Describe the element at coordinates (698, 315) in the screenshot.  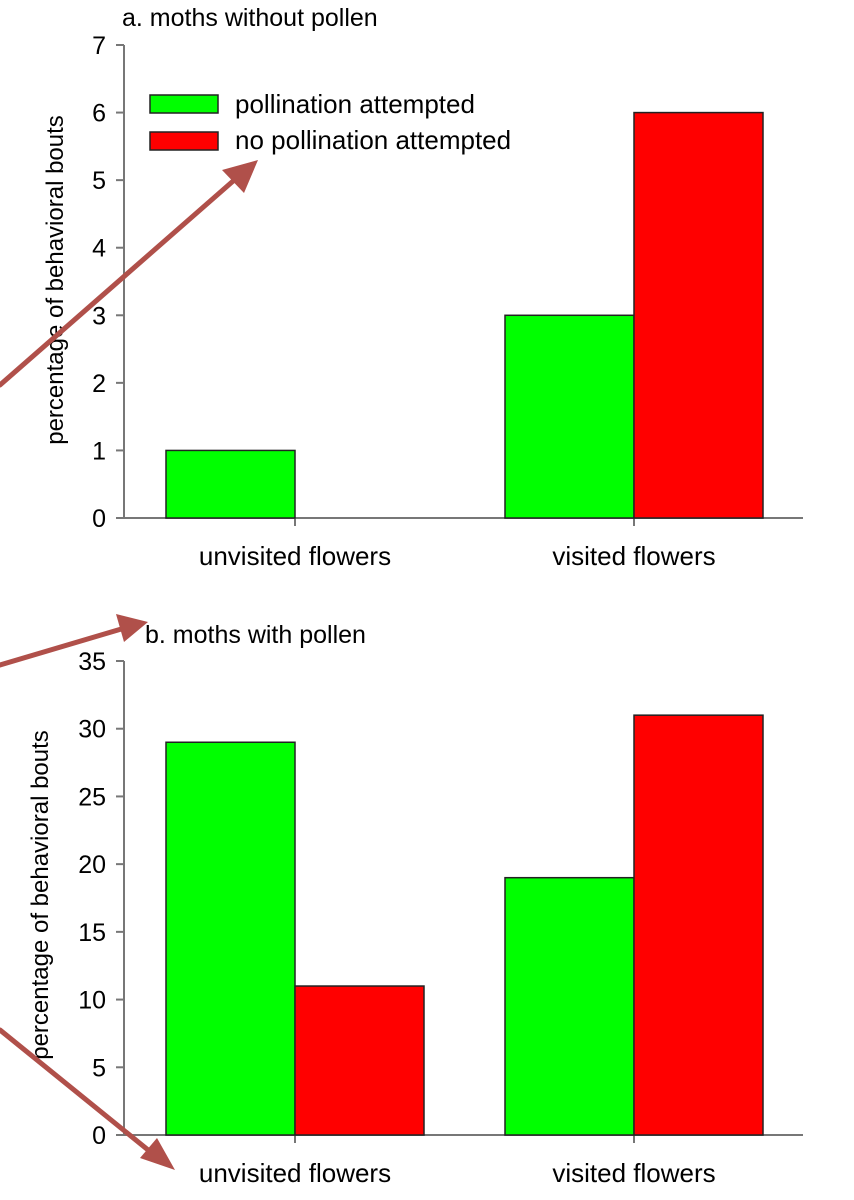
I see `chart-a-bar-visited-flowers-no-pollination-attempted` at that location.